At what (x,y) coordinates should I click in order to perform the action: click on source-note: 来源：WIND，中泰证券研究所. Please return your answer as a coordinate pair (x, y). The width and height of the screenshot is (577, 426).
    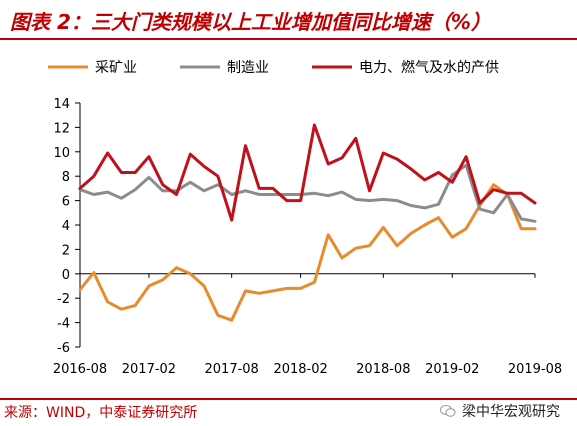
    Looking at the image, I should click on (101, 413).